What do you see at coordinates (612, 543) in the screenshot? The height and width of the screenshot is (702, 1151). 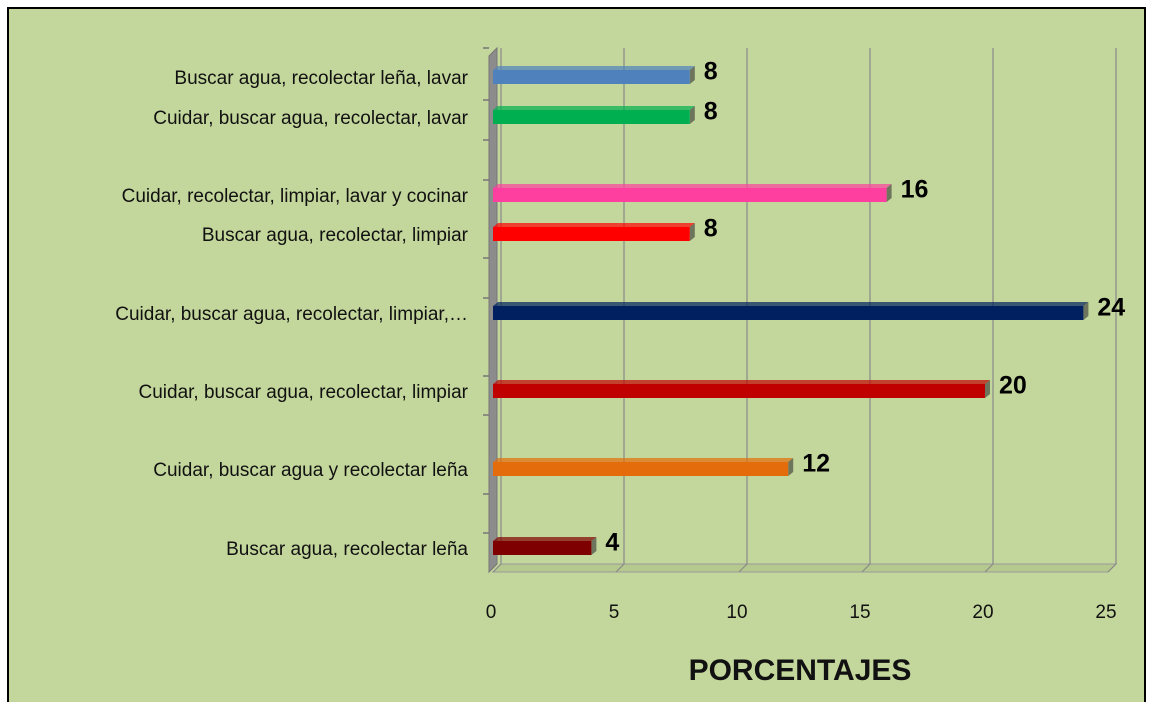 I see `data-label: 4` at bounding box center [612, 543].